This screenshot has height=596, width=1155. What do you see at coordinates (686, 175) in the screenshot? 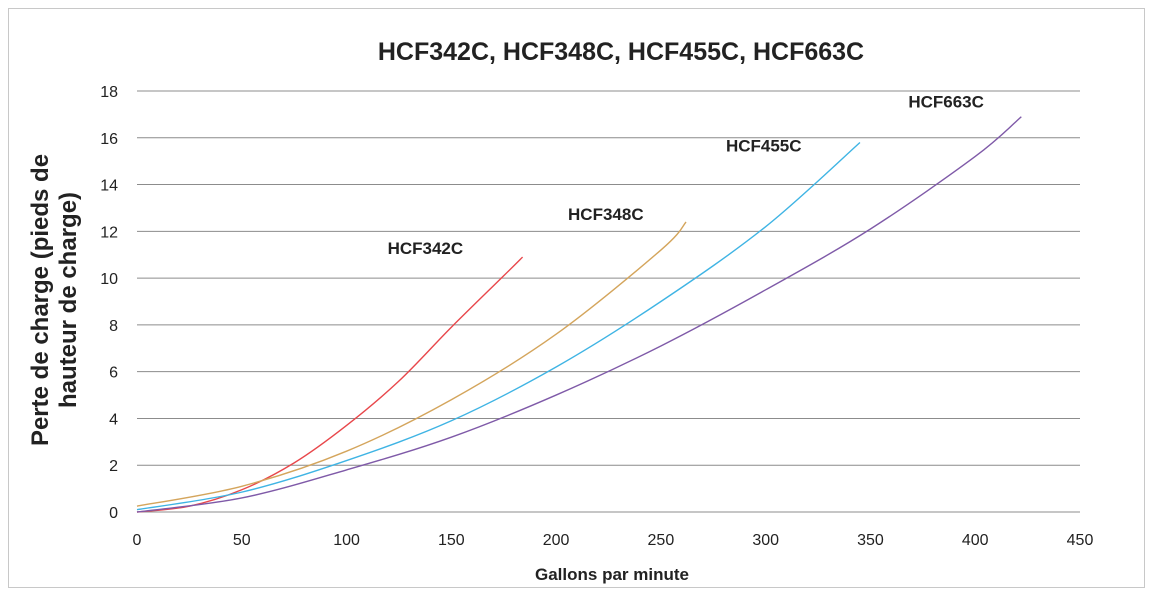
I see `series-labels: HCF342C HCF348C HCF455C HCF663C` at bounding box center [686, 175].